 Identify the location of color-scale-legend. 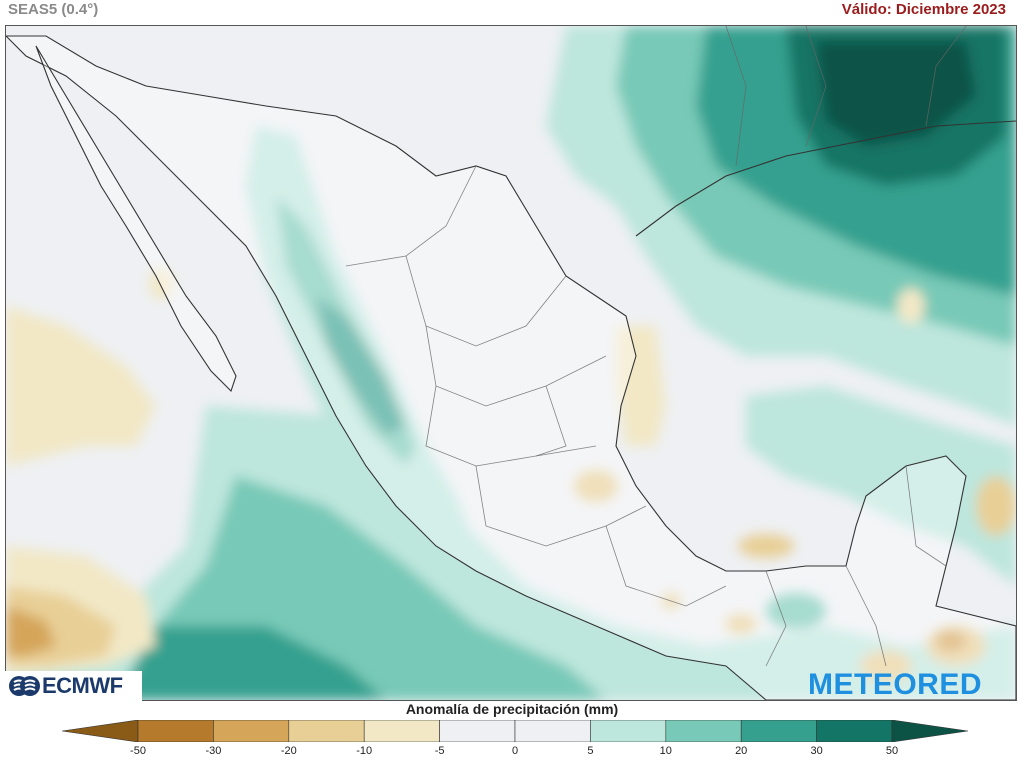
(515, 731).